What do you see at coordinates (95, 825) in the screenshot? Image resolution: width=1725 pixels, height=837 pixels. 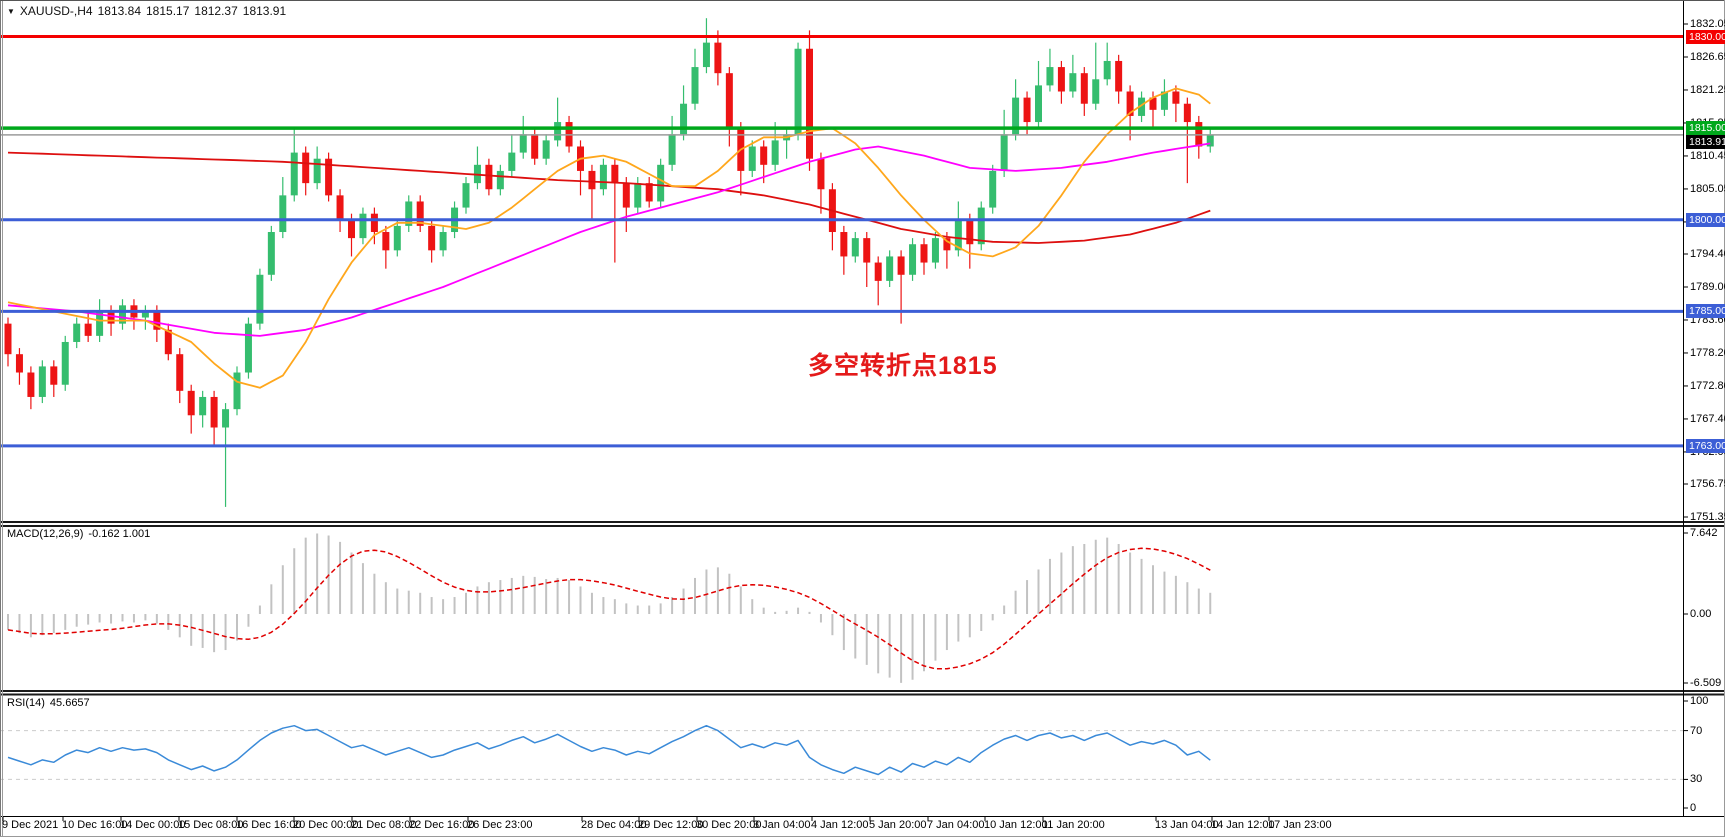 I see `time-tick-label: 10 Dec 16:00` at bounding box center [95, 825].